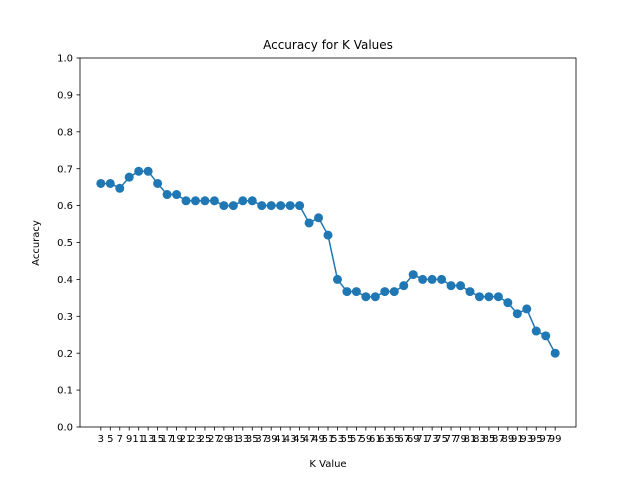 This screenshot has height=480, width=640. What do you see at coordinates (261, 439) in the screenshot?
I see `x-tick-label: 37` at bounding box center [261, 439].